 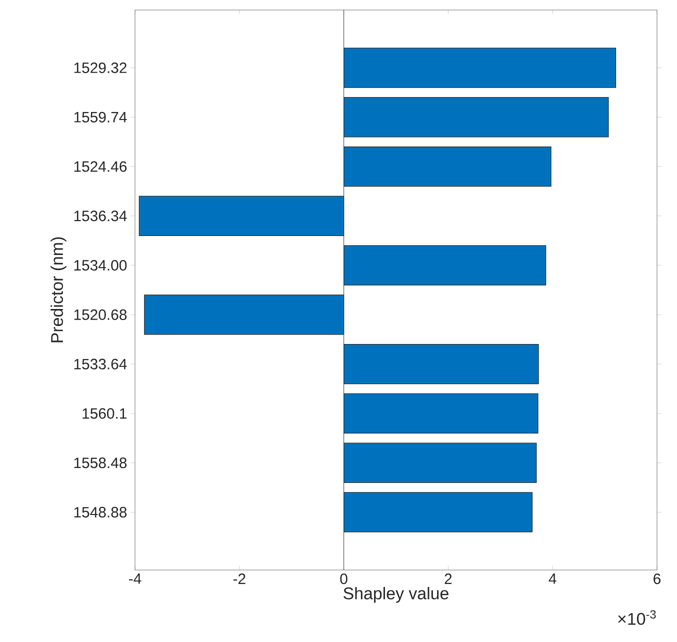 What do you see at coordinates (100, 68) in the screenshot?
I see `y-tick-label: 1529.32` at bounding box center [100, 68].